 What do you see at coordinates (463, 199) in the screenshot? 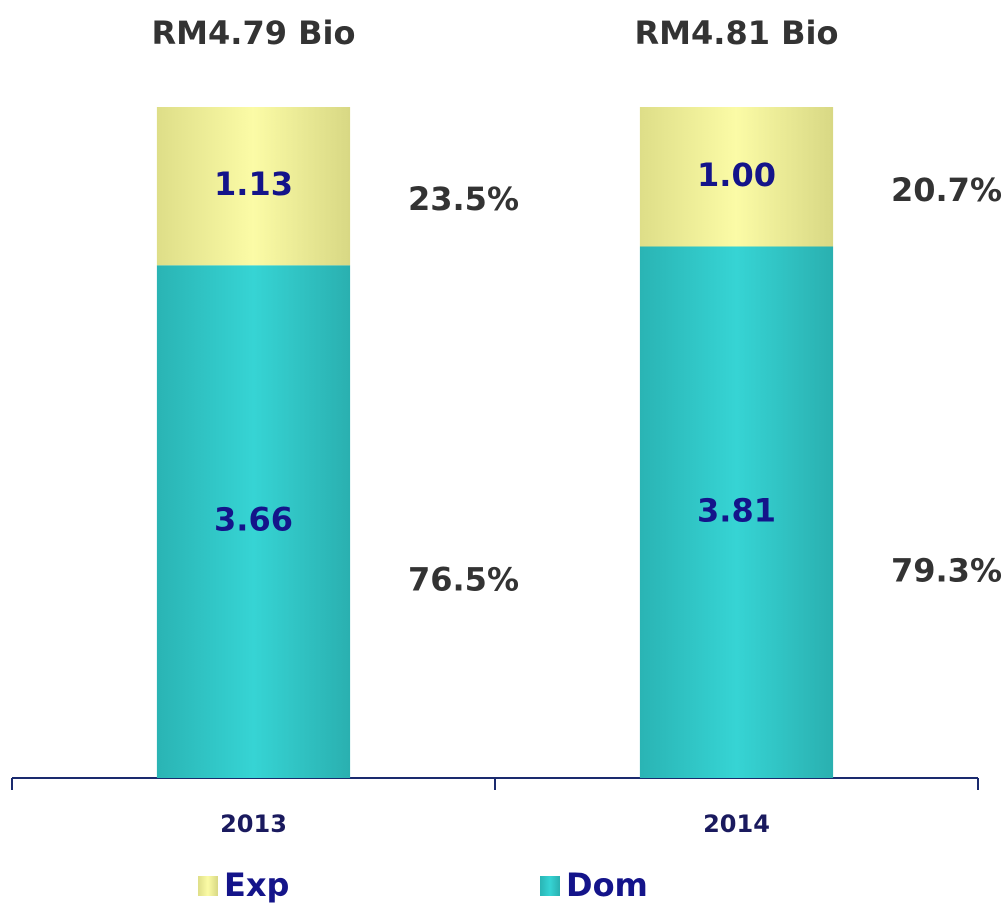
I see `share-label: 23.5%` at bounding box center [463, 199].